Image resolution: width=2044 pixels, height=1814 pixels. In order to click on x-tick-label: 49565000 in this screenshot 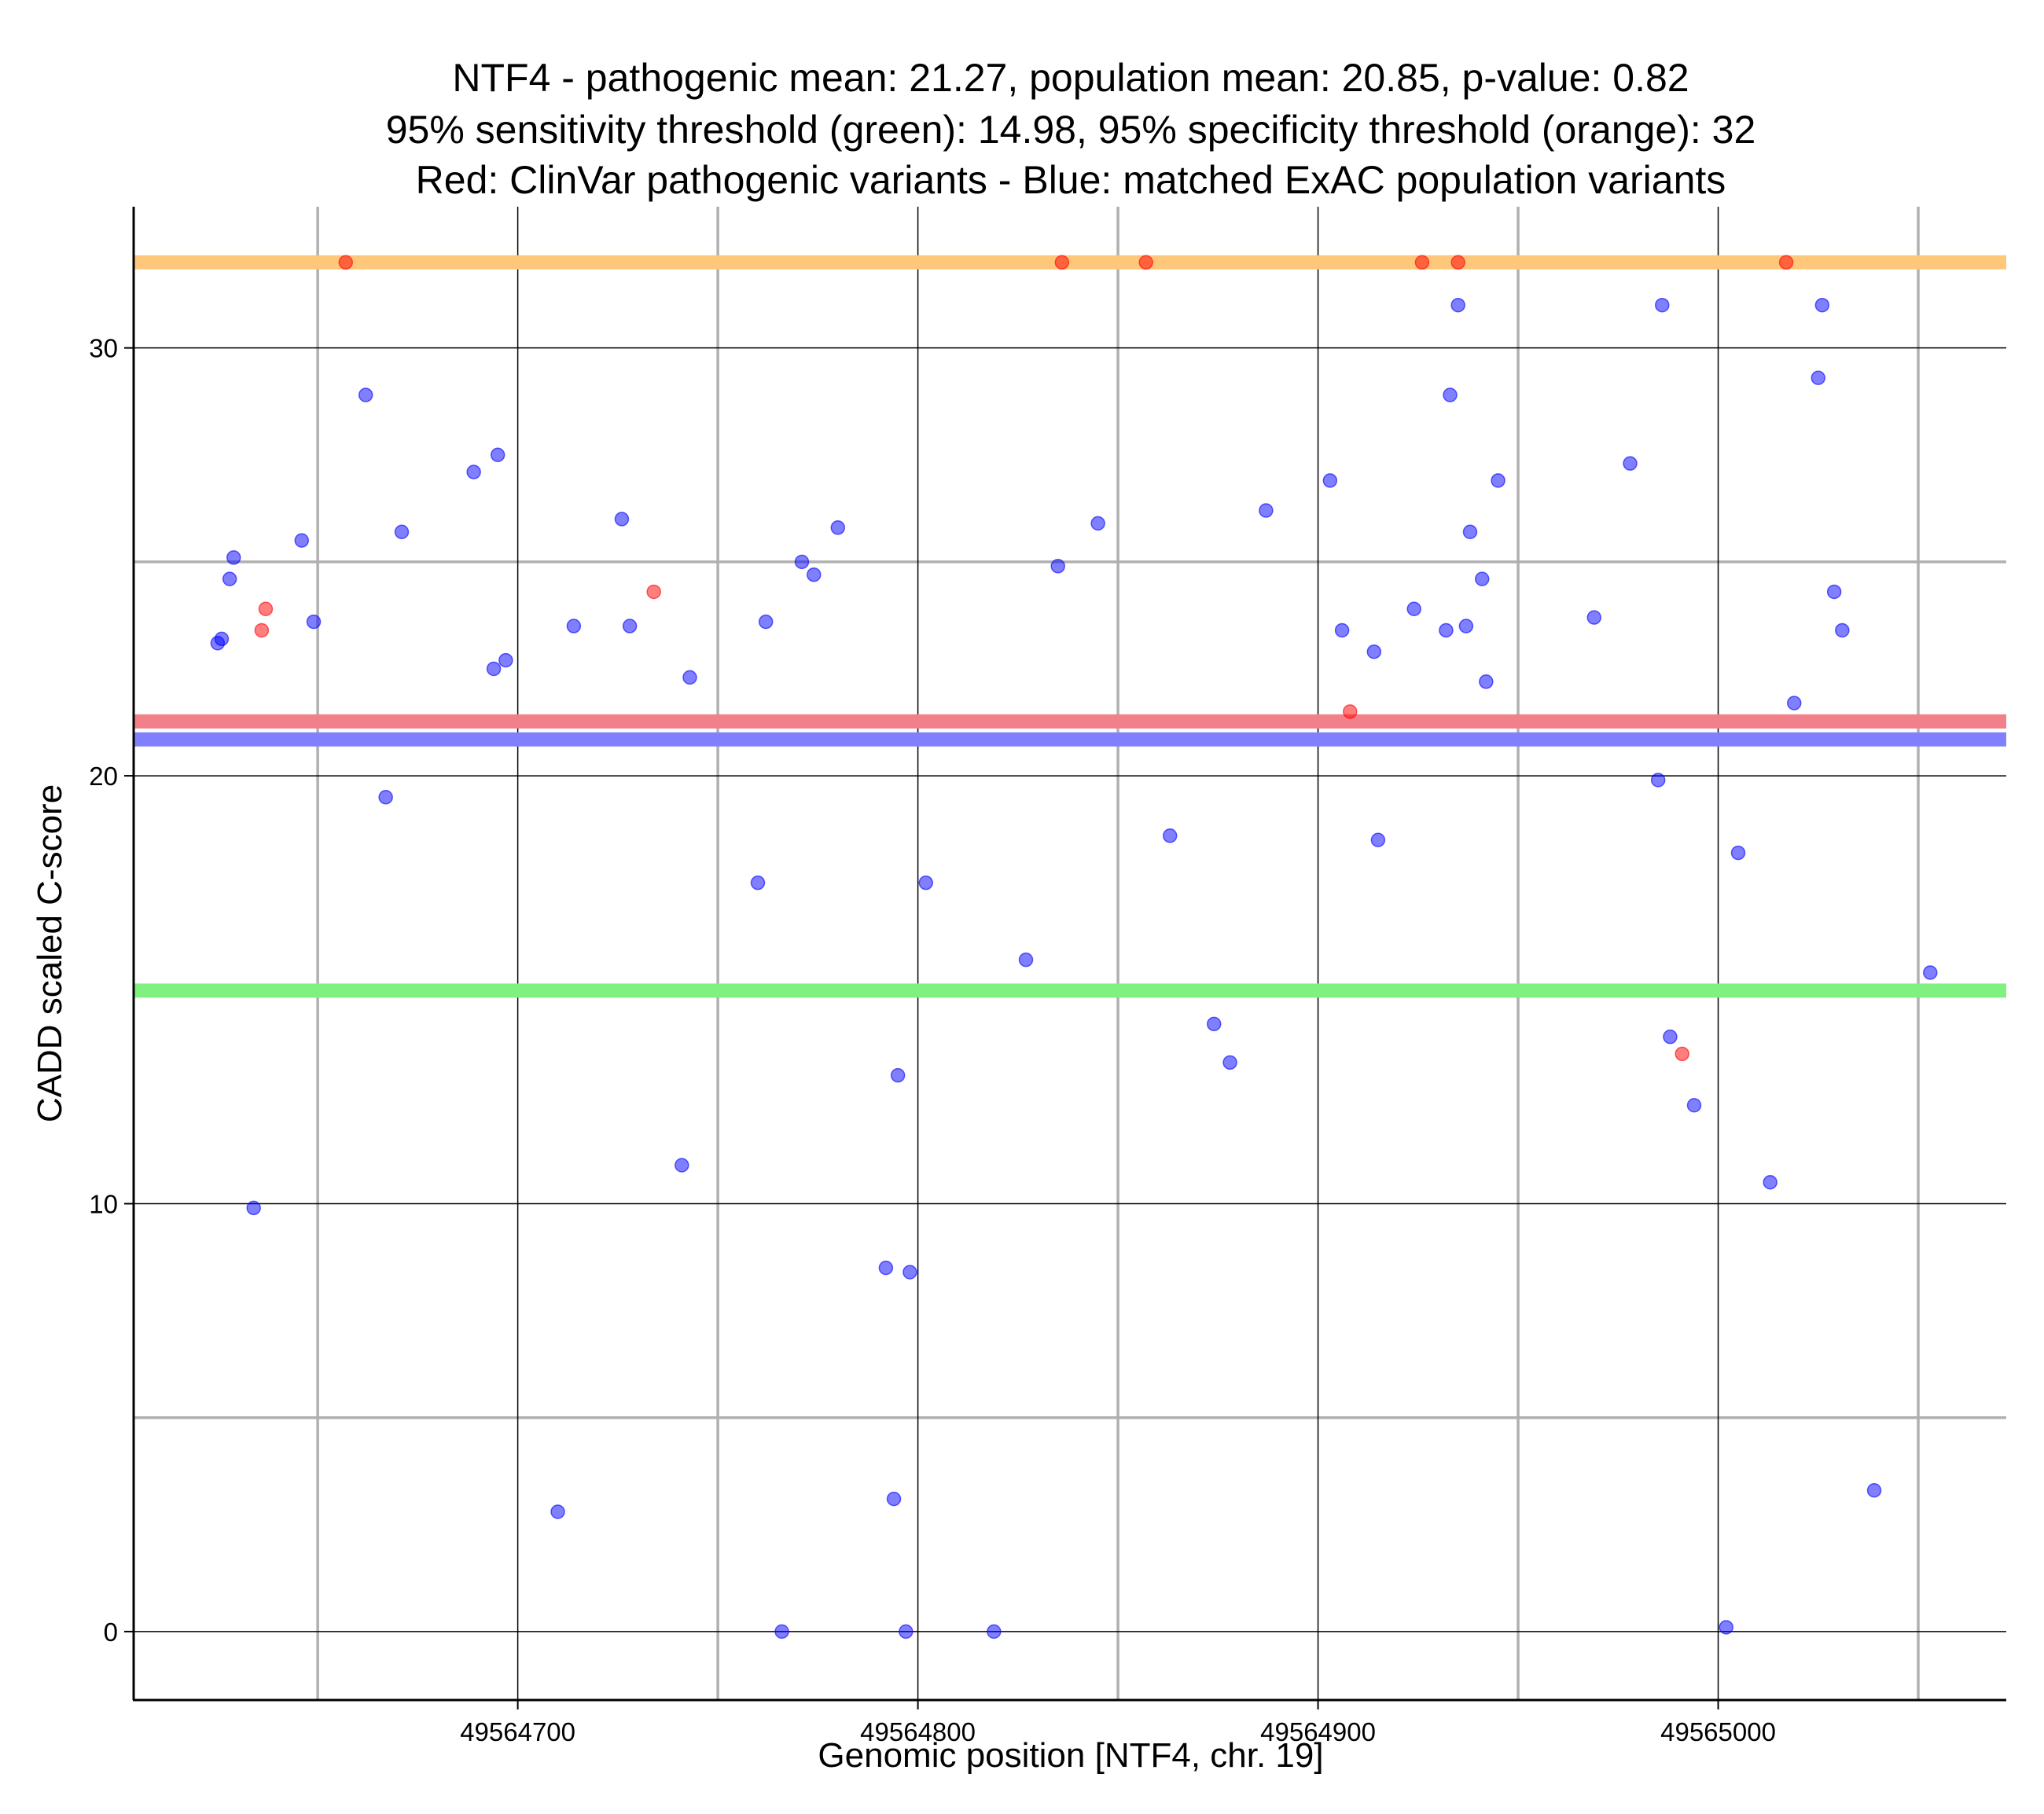, I will do `click(1718, 1732)`.